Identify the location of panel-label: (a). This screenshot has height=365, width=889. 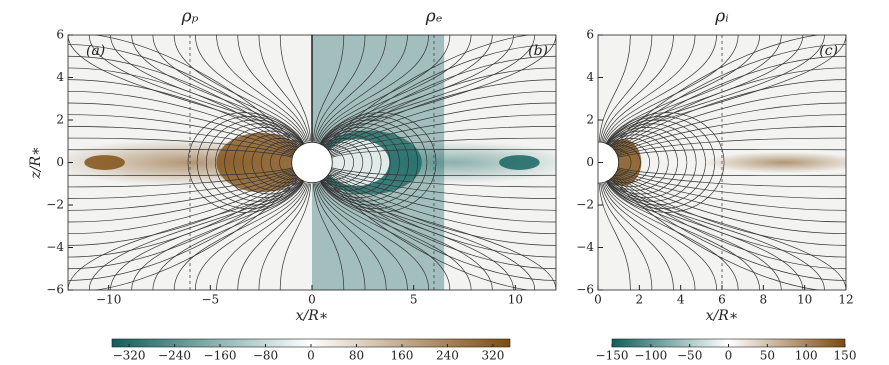
(95, 51).